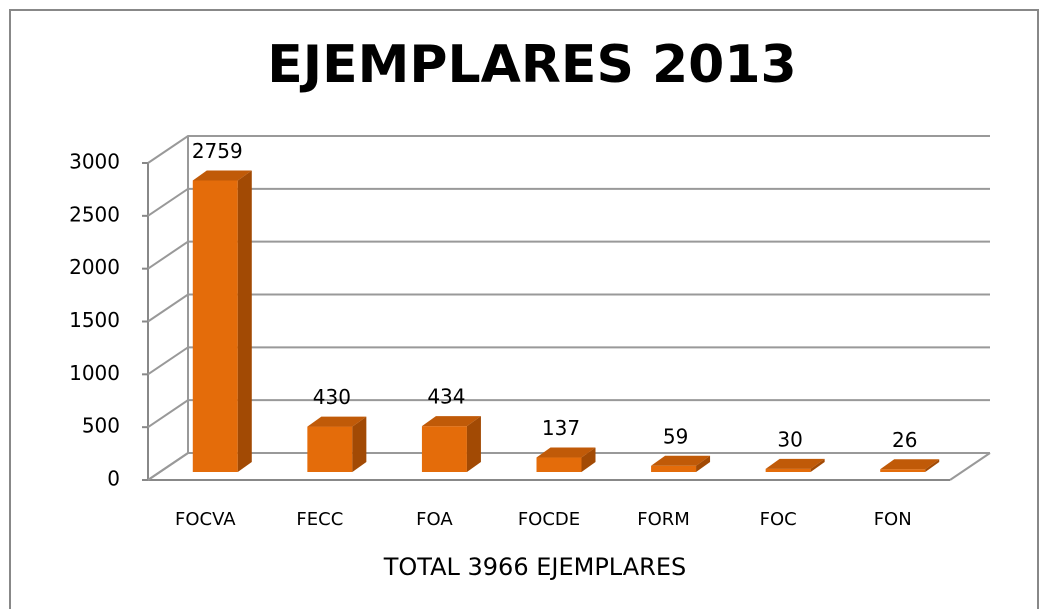 The width and height of the screenshot is (1048, 609). What do you see at coordinates (893, 519) in the screenshot?
I see `x-tick-label: FON` at bounding box center [893, 519].